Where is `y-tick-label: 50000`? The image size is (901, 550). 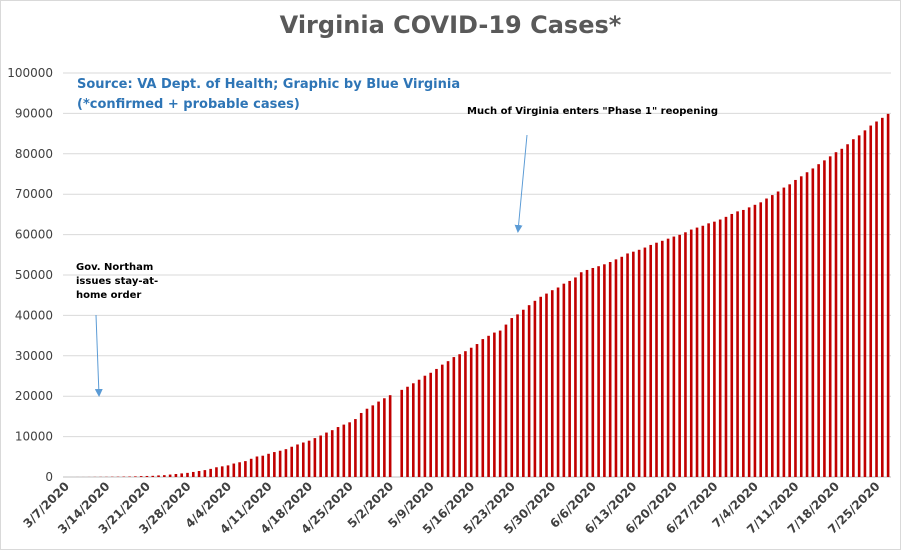
y-tick-label: 50000 is located at coordinates (34, 275).